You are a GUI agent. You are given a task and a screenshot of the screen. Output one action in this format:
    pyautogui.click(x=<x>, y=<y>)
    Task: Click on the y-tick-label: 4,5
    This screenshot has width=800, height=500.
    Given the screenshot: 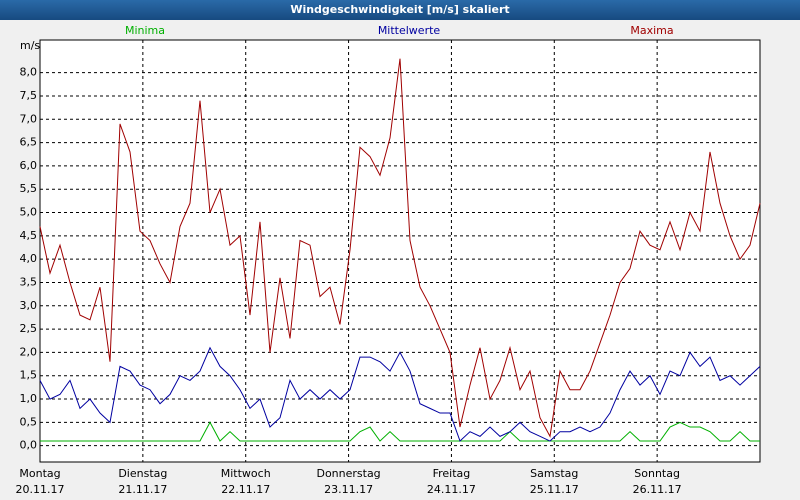 What is the action you would take?
    pyautogui.click(x=29, y=235)
    